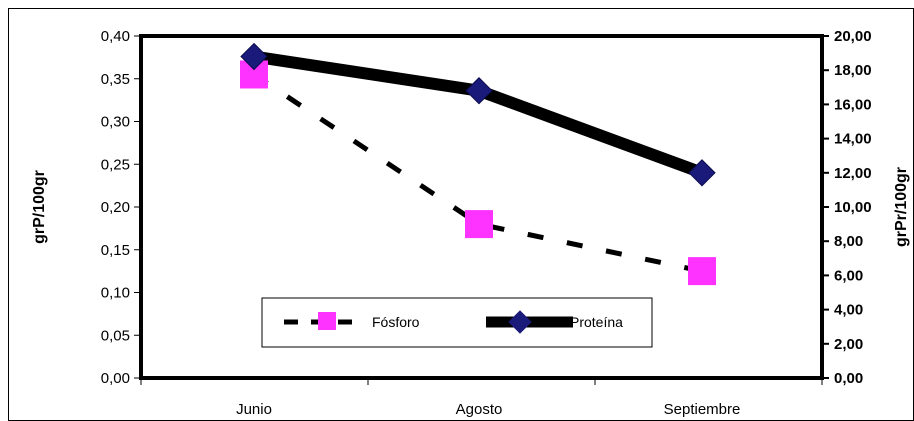 The image size is (914, 421). I want to click on legend: Fósforo Proteína, so click(457, 322).